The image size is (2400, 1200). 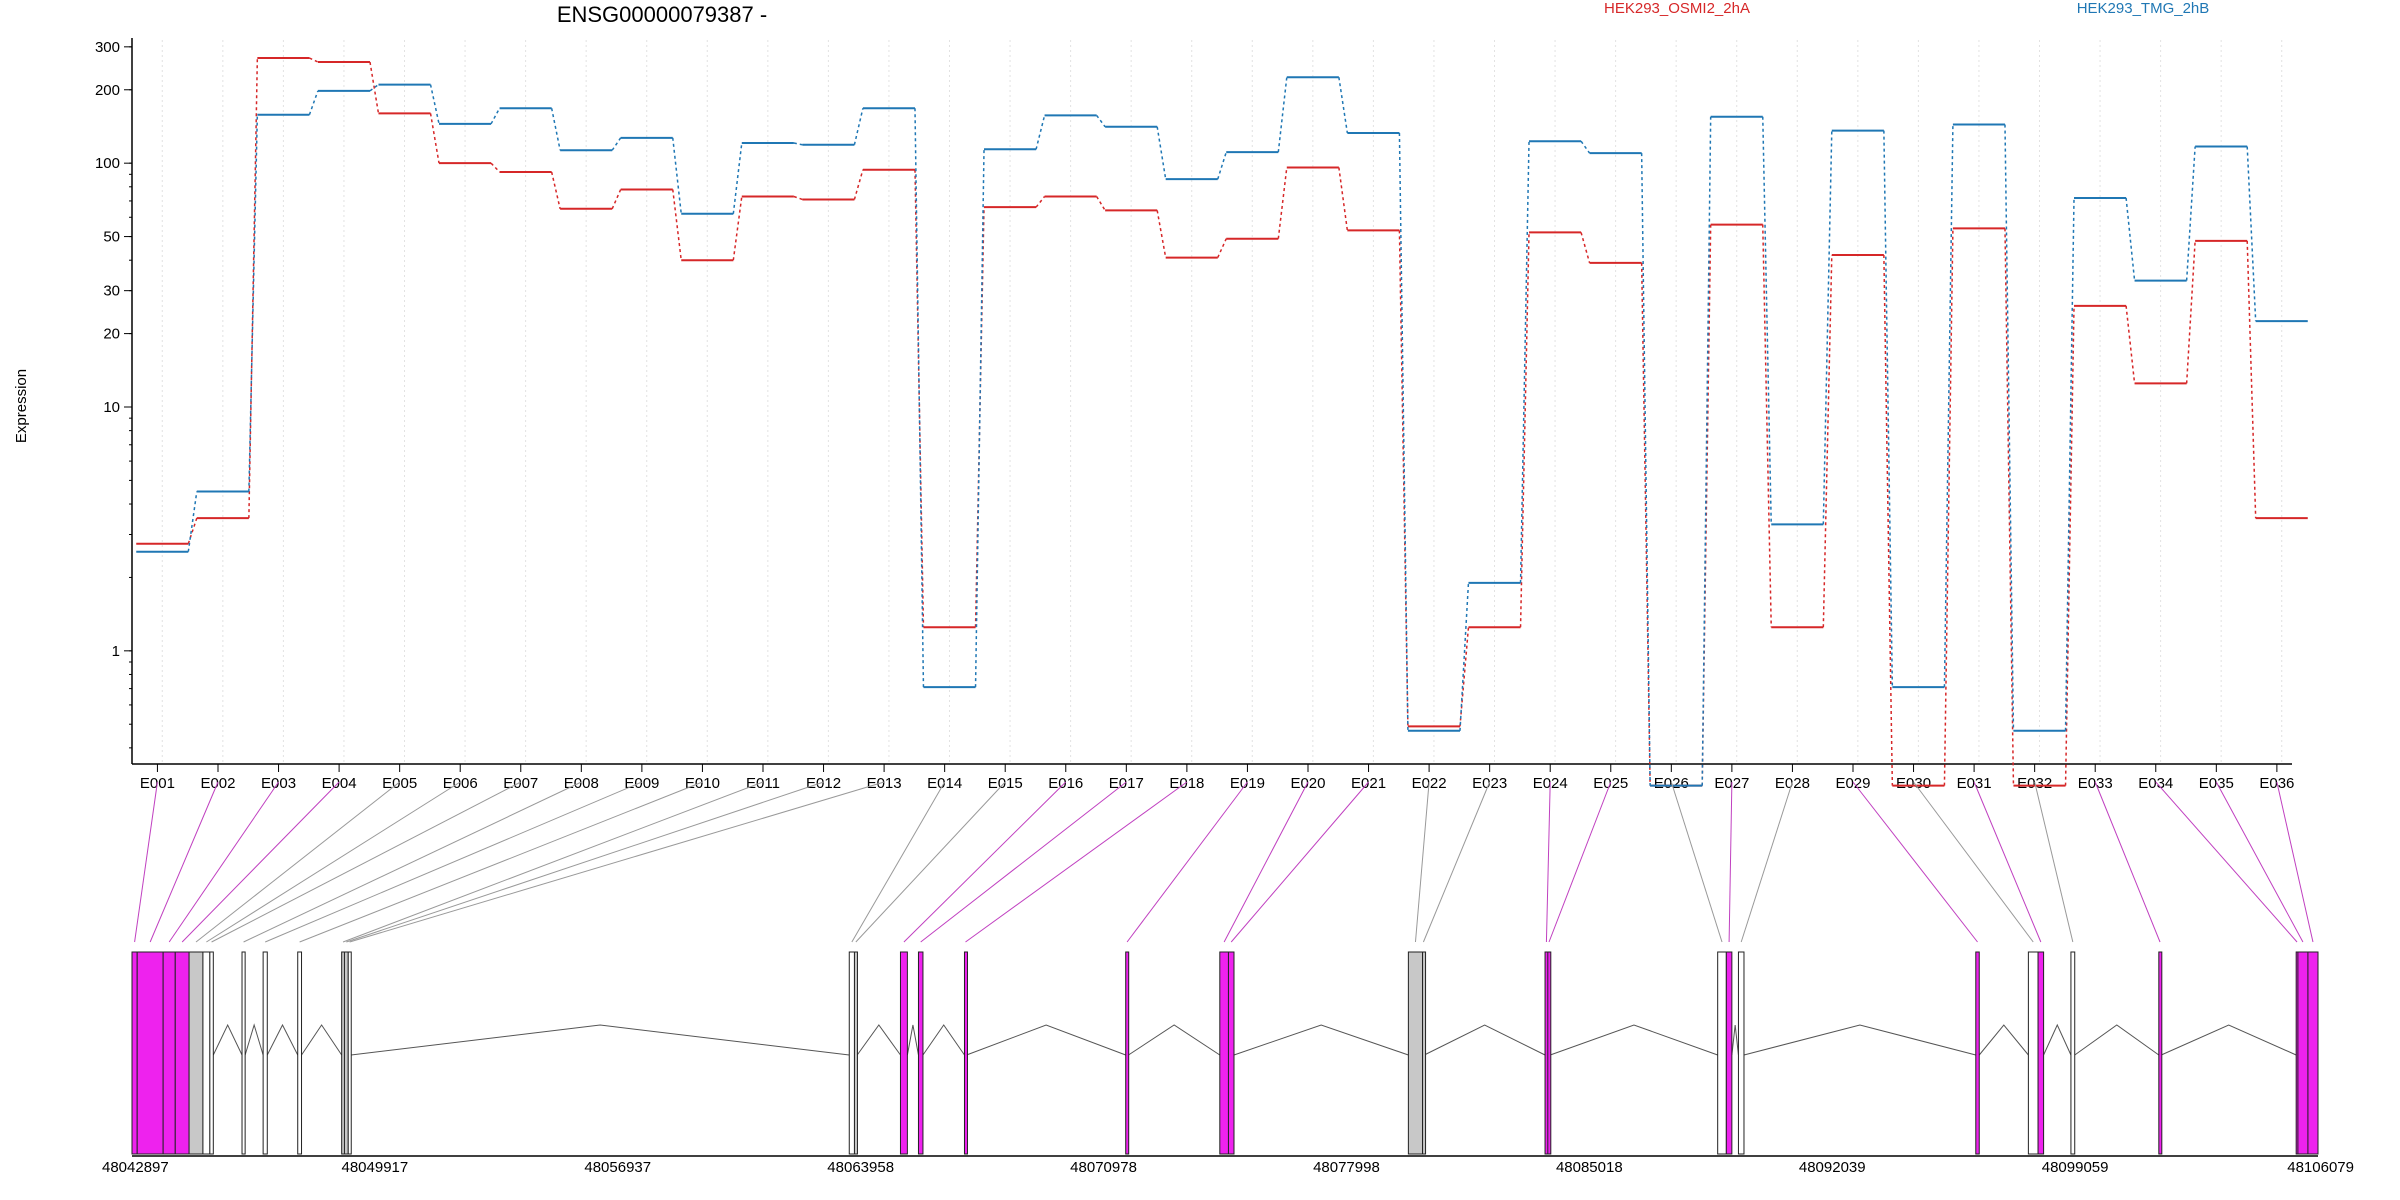 I want to click on coordinate-label-48042897: 48042897, so click(x=135, y=1167).